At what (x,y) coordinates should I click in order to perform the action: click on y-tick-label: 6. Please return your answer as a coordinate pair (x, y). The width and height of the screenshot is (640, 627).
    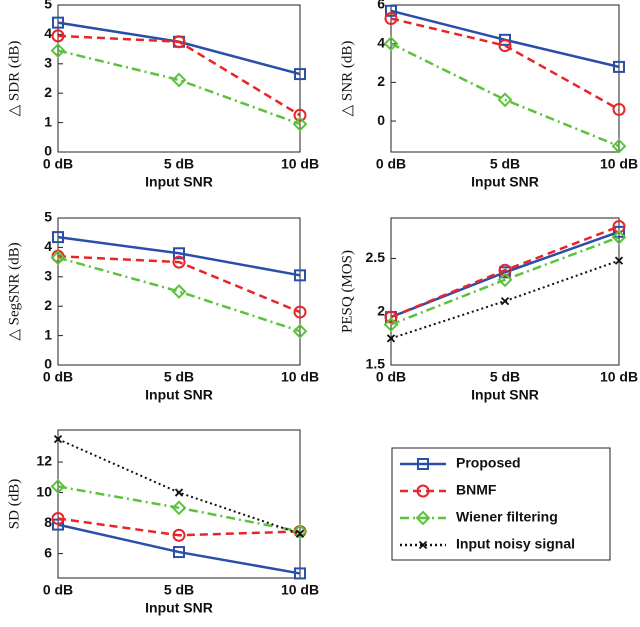
    Looking at the image, I should click on (48, 552).